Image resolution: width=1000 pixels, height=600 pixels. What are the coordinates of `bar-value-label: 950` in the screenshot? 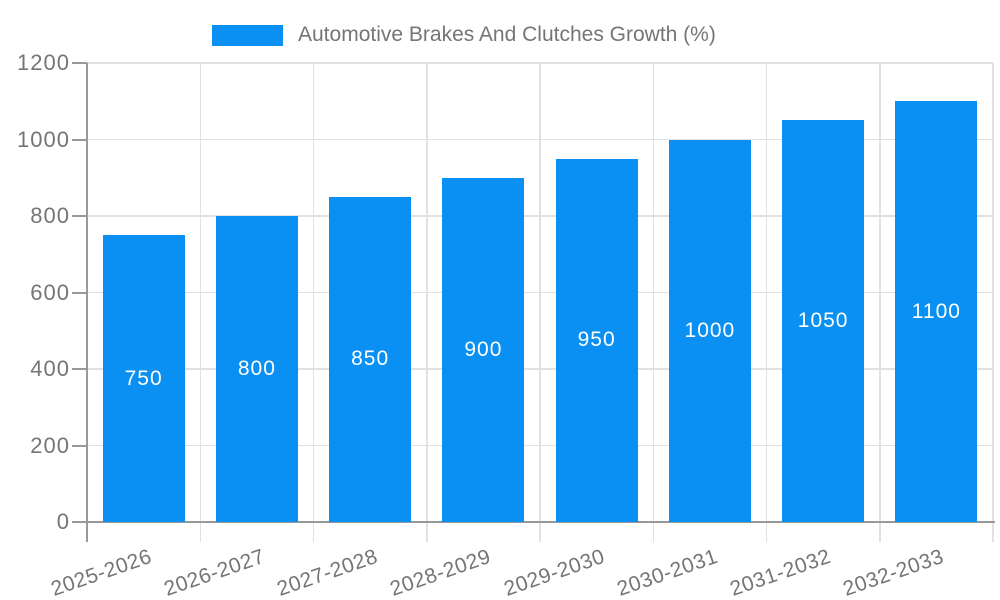 It's located at (596, 340).